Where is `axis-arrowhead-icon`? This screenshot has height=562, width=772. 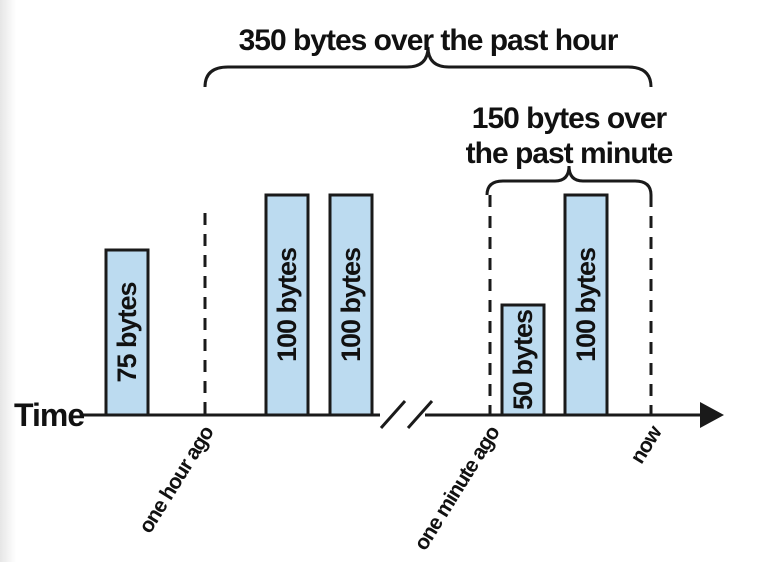 axis-arrowhead-icon is located at coordinates (712, 415).